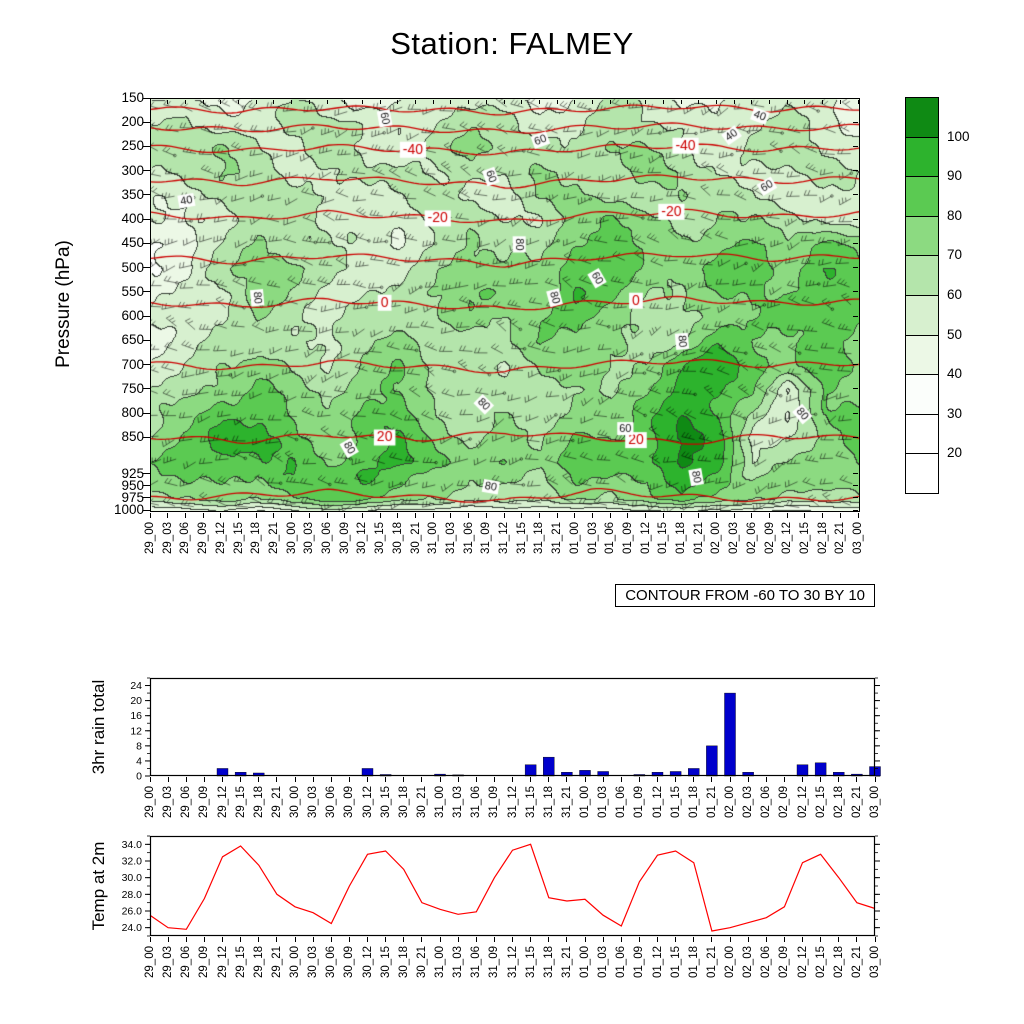  Describe the element at coordinates (349, 962) in the screenshot. I see `time-tick-label: 30_09` at that location.